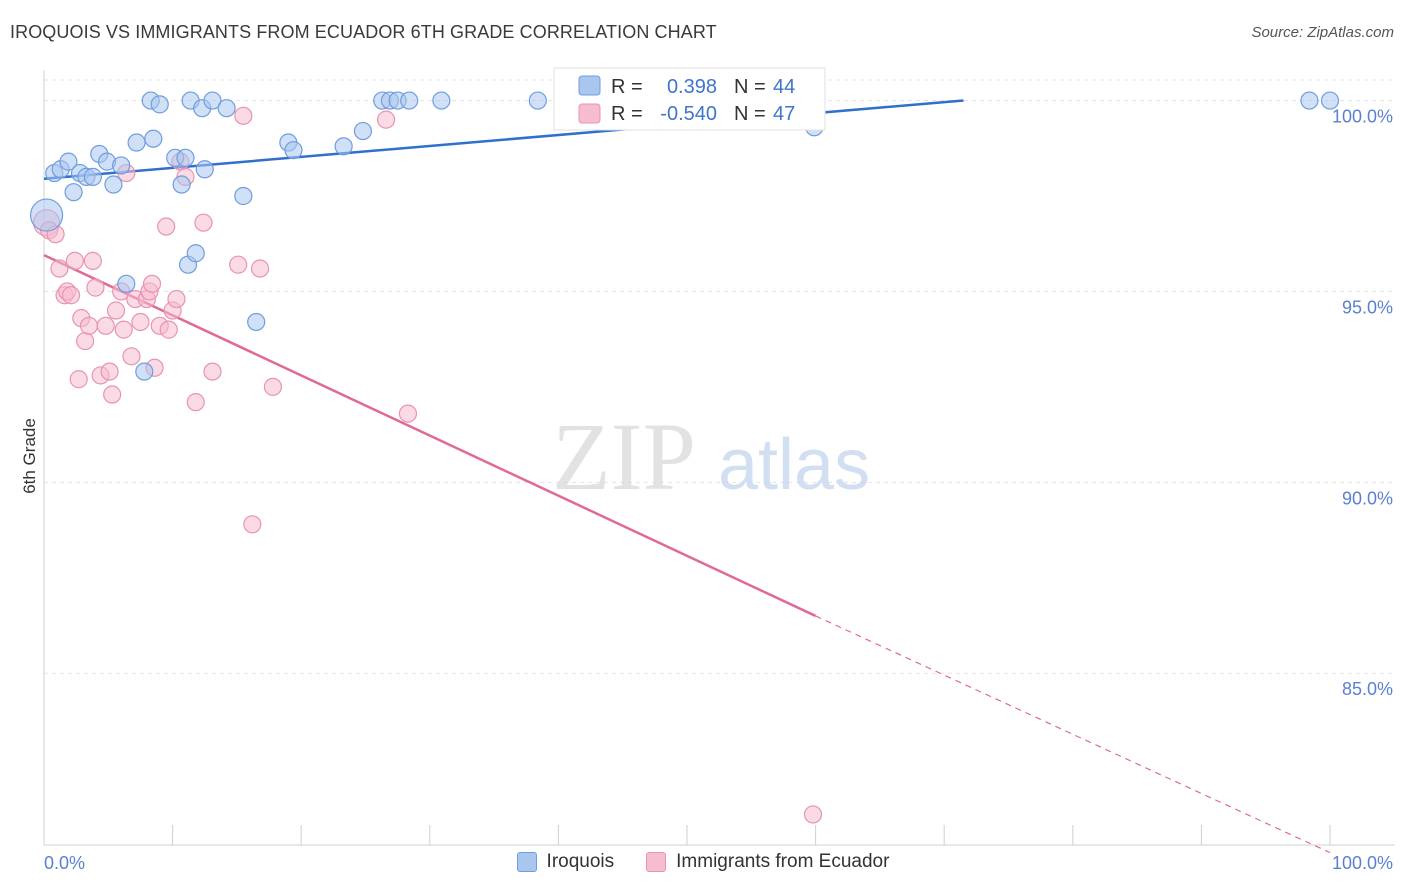  I want to click on y-tick-label: 90.0%, so click(1367, 498).